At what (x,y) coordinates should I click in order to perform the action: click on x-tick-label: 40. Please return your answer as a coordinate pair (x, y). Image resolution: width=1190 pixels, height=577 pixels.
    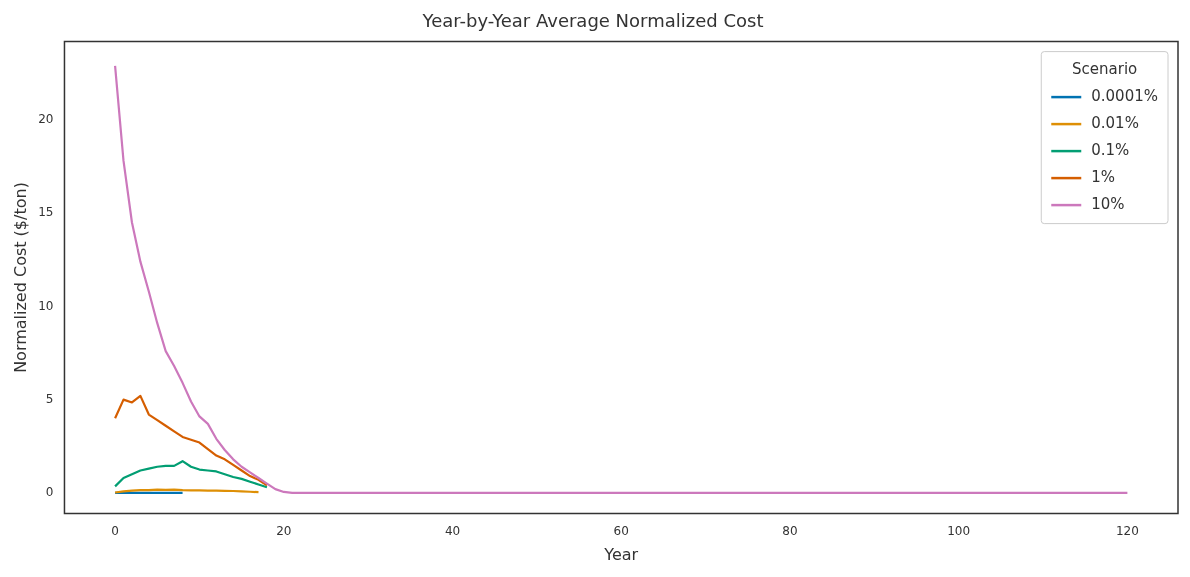
    Looking at the image, I should click on (452, 530).